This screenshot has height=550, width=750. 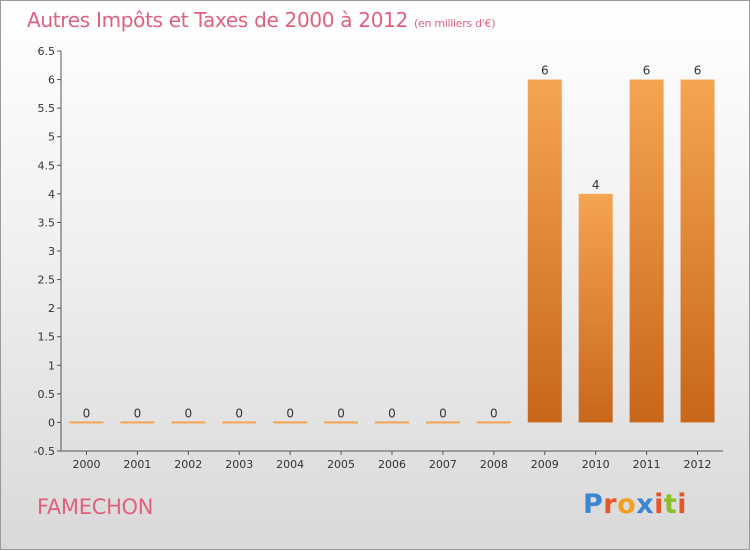 I want to click on y-tick-label: 5, so click(x=51, y=137).